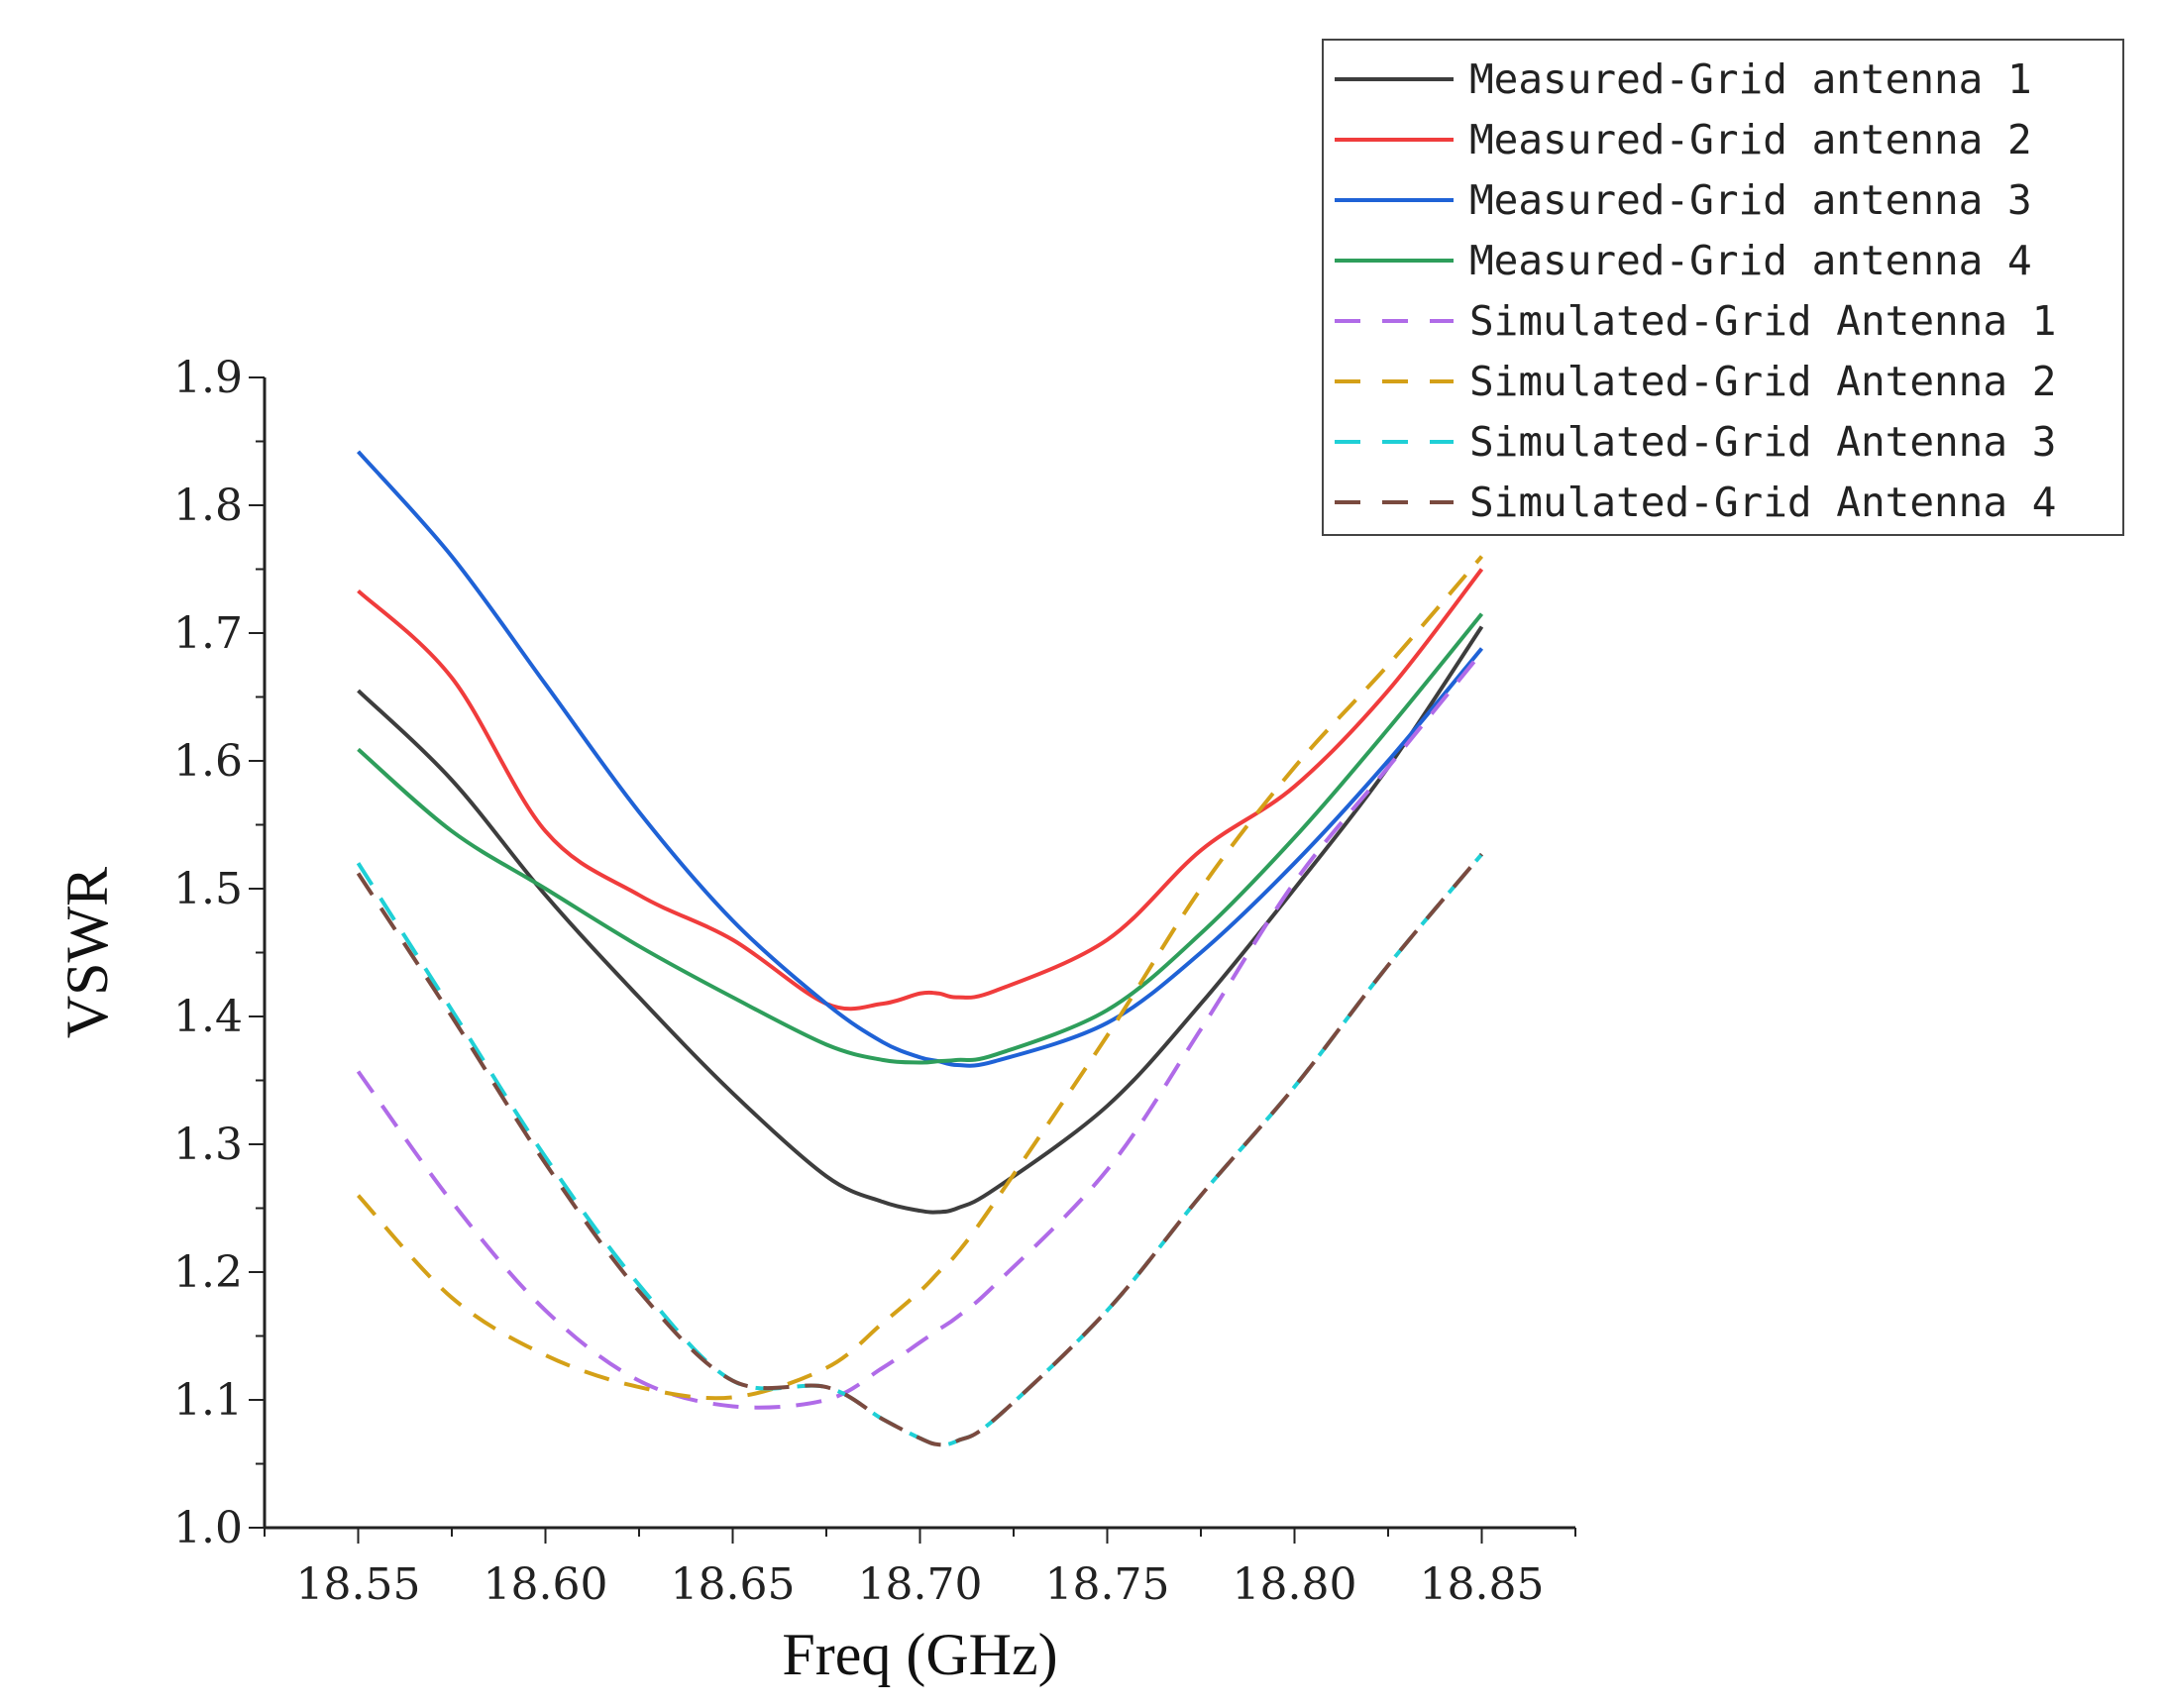 This screenshot has height=1708, width=2158. I want to click on x-tick-label: 18.75, so click(1107, 1584).